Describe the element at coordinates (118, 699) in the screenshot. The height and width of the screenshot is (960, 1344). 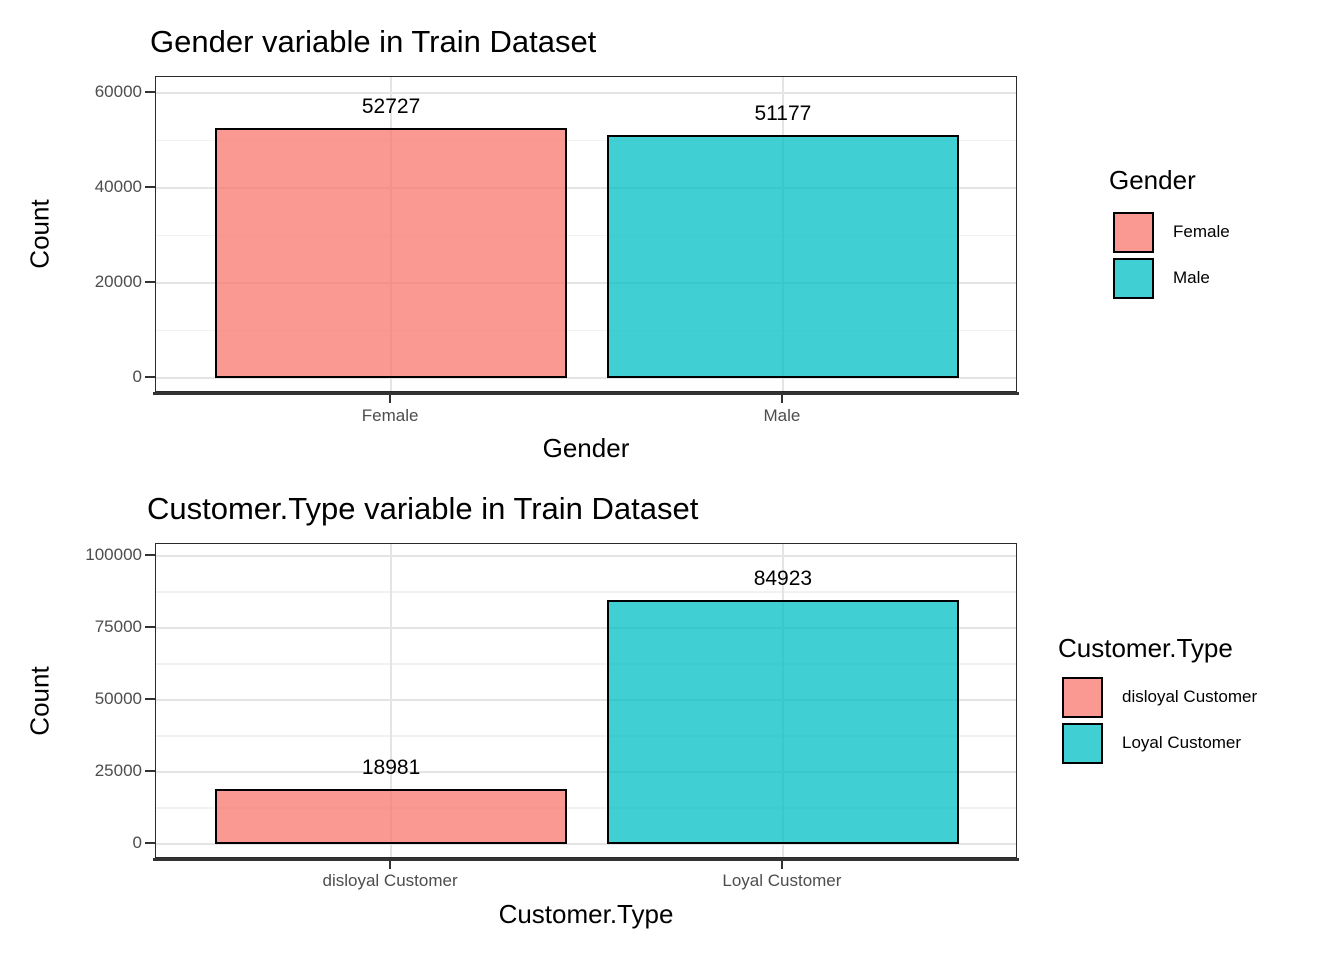
I see `y-tick-label: 50000` at that location.